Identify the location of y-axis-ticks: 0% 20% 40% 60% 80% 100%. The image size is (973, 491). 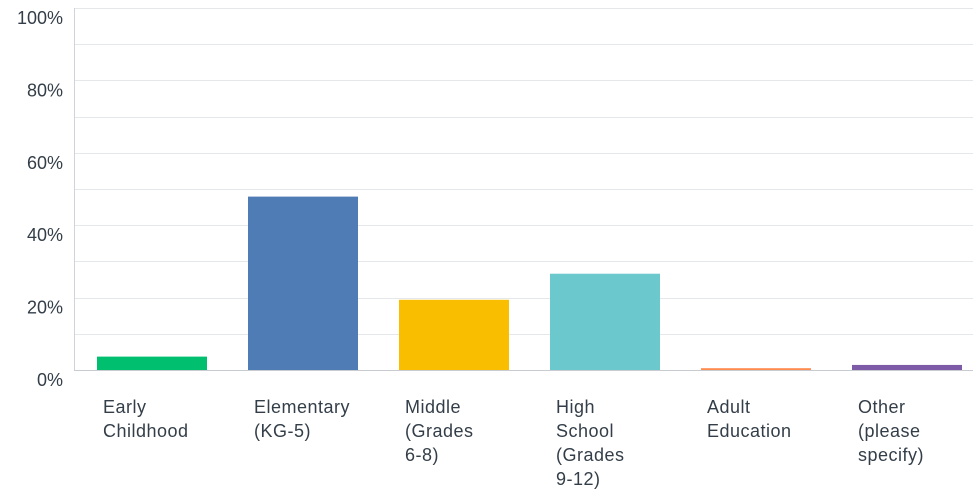
(40, 199).